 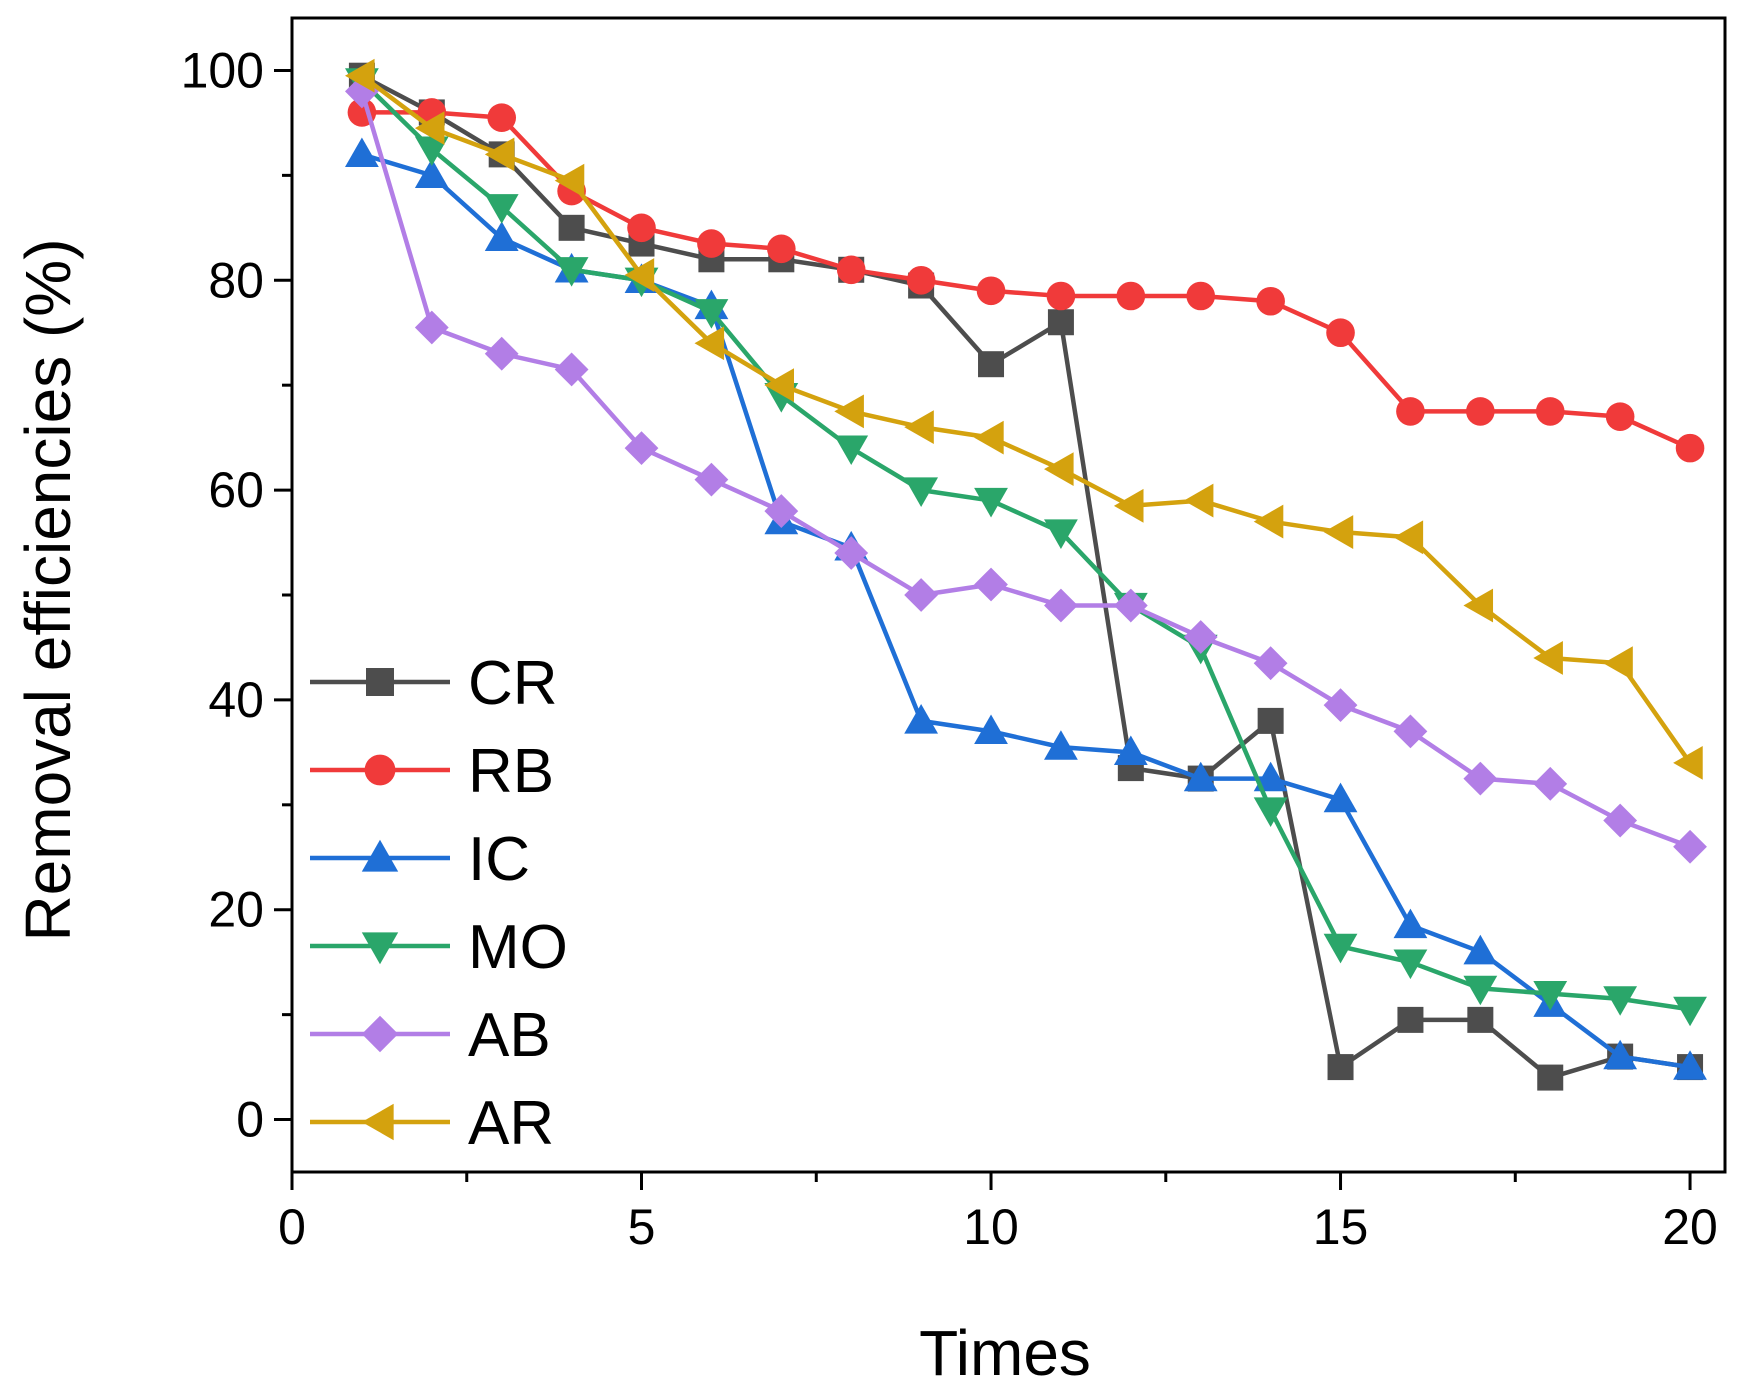 What do you see at coordinates (430, 1035) in the screenshot?
I see `legend-item-ab: AB` at bounding box center [430, 1035].